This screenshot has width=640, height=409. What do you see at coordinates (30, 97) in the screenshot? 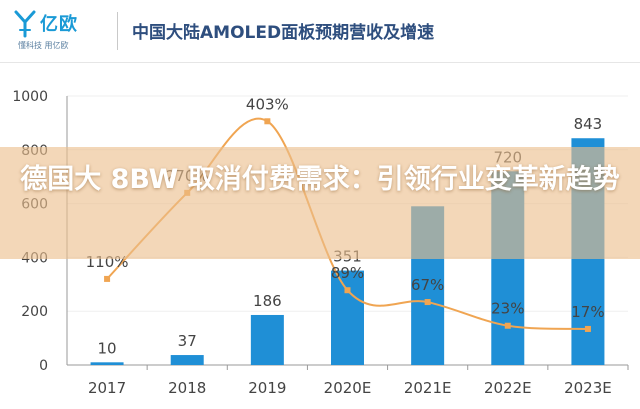
I see `y-tick-label: 1000` at bounding box center [30, 97].